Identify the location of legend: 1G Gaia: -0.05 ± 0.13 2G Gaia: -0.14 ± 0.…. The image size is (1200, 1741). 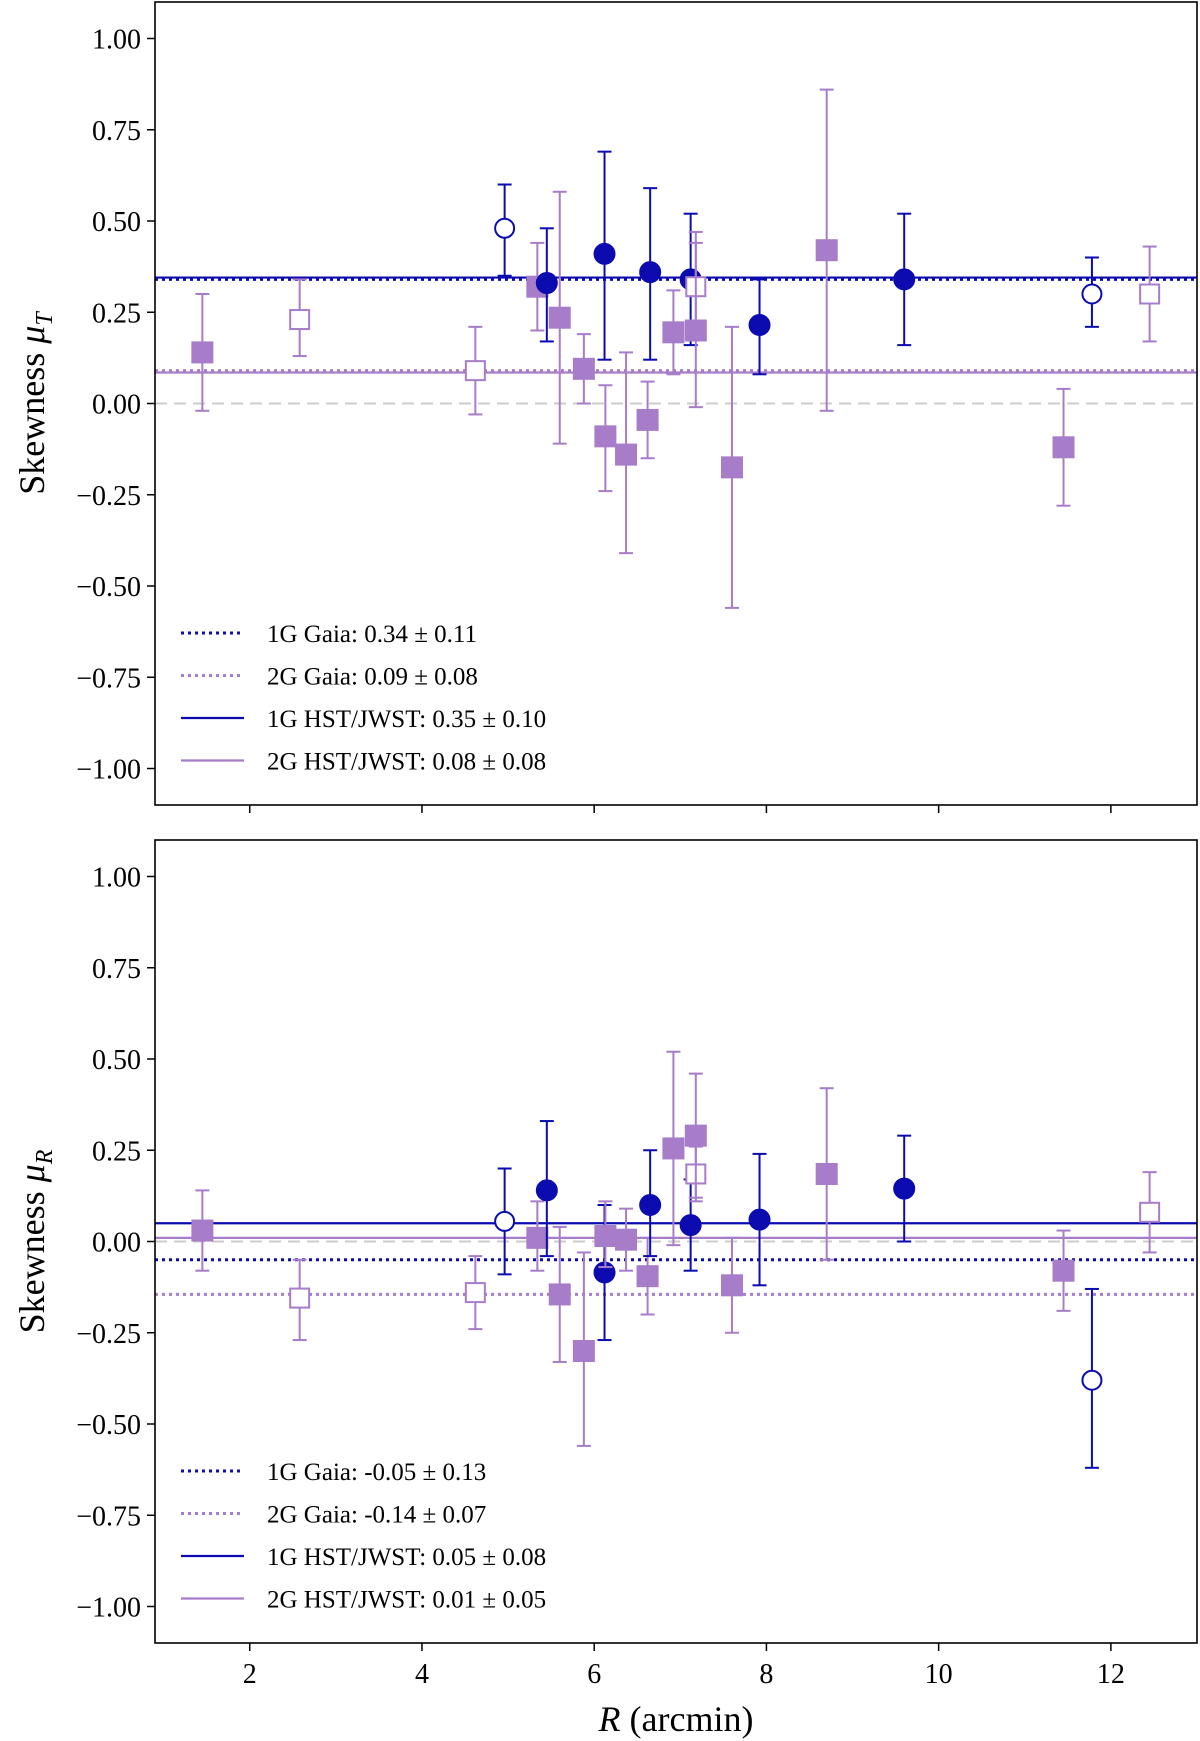
(363, 1536).